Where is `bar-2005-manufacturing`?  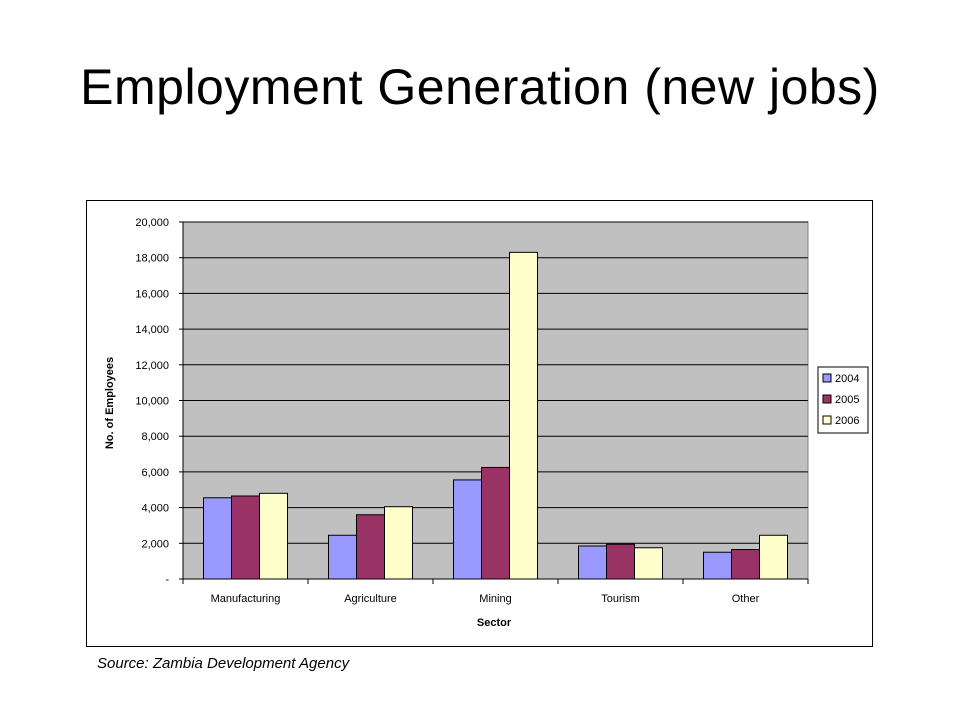
bar-2005-manufacturing is located at coordinates (245, 537).